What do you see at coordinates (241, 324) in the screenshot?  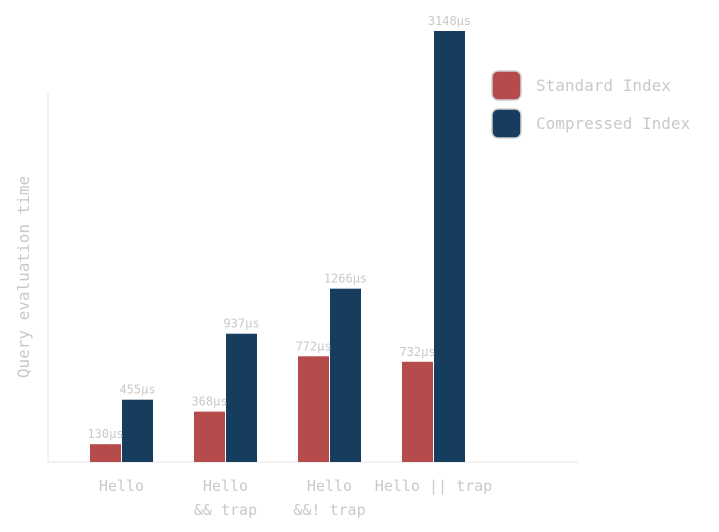 I see `data-label: 937μs` at bounding box center [241, 324].